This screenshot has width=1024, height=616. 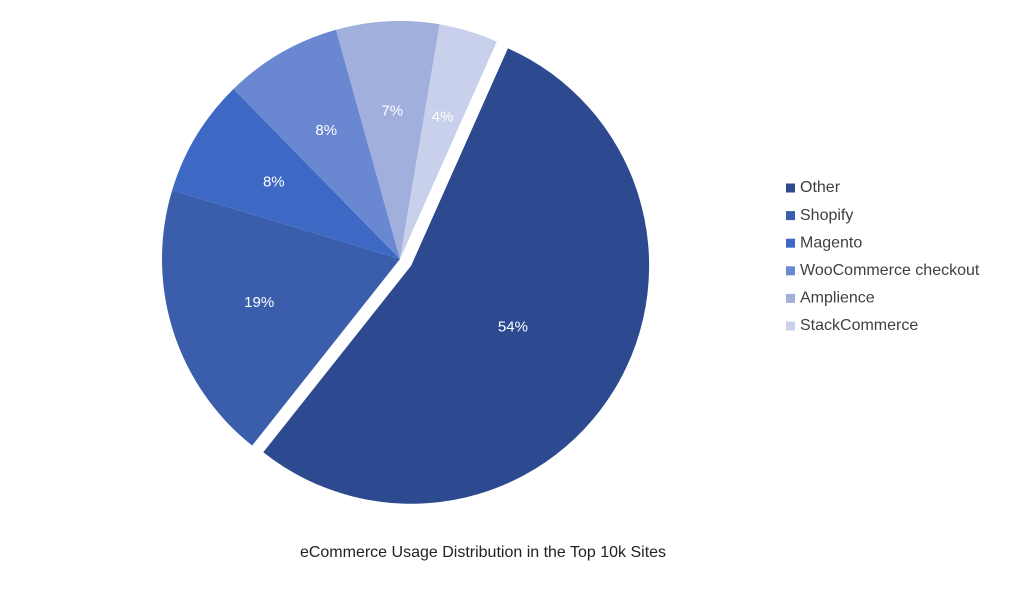 I want to click on data-label: 19%, so click(x=259, y=302).